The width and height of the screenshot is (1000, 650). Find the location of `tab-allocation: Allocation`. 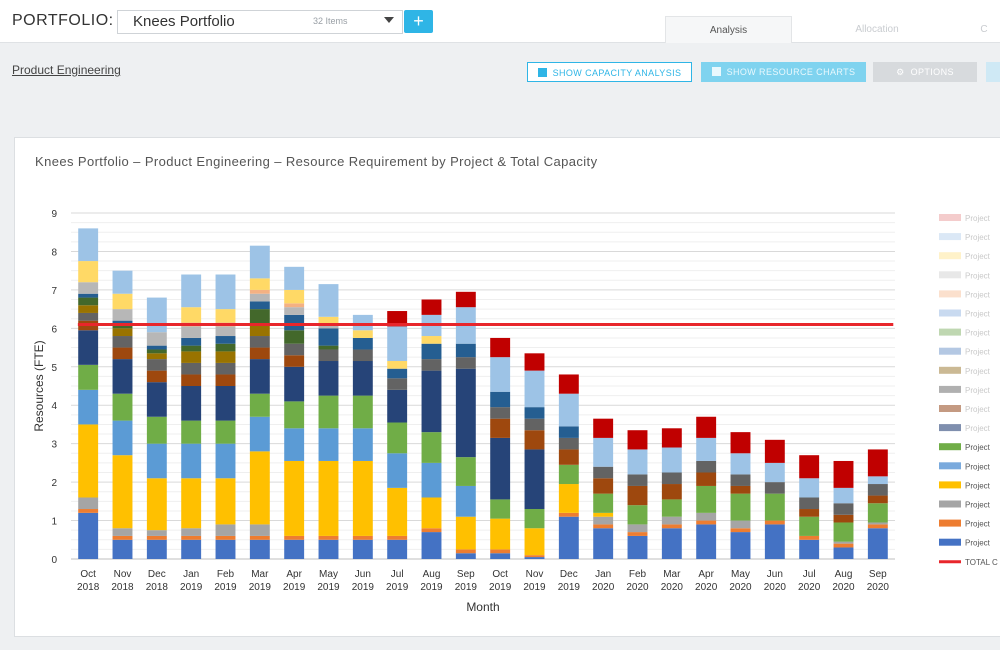

tab-allocation: Allocation is located at coordinates (877, 29).